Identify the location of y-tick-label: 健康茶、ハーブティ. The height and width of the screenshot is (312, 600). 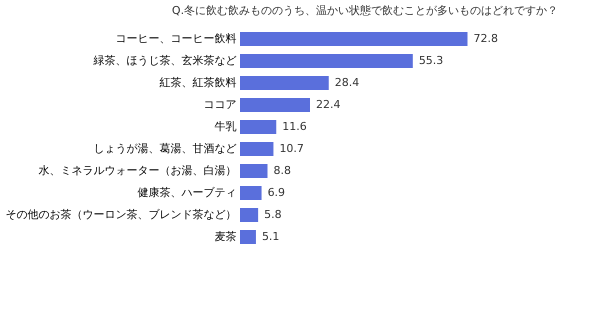
(187, 192).